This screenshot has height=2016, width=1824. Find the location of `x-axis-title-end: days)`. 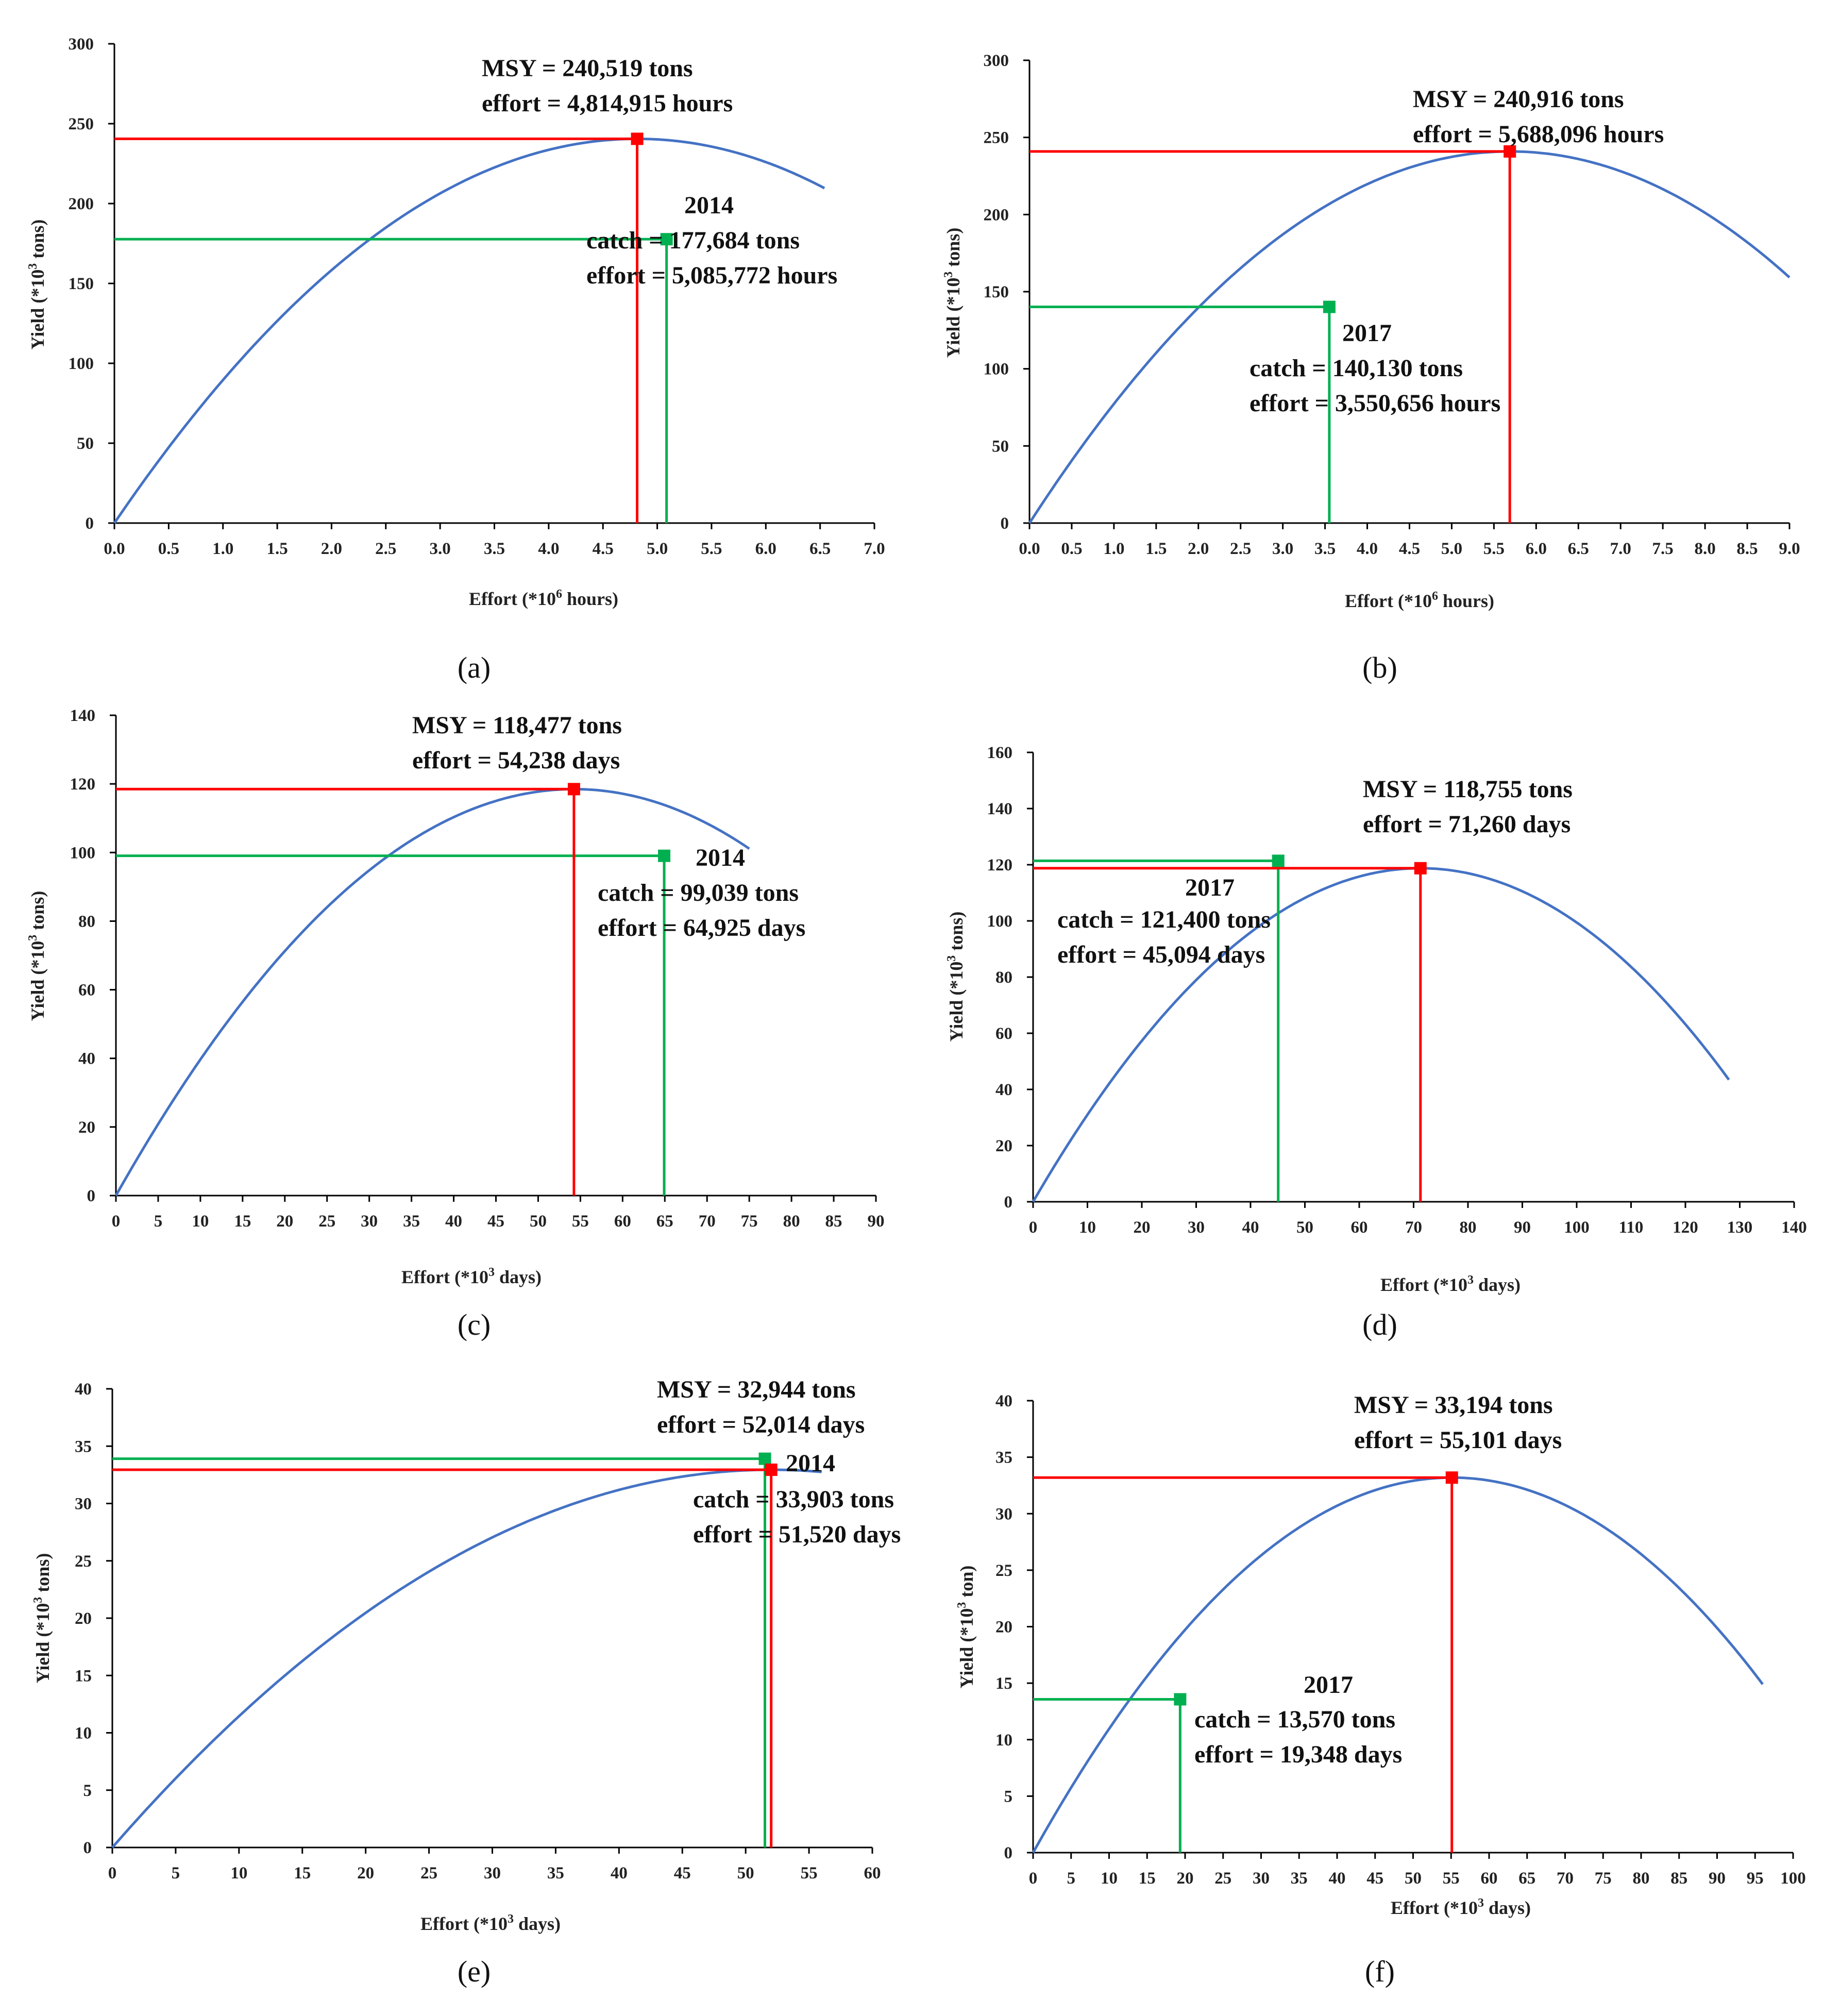

x-axis-title-end: days) is located at coordinates (537, 1923).